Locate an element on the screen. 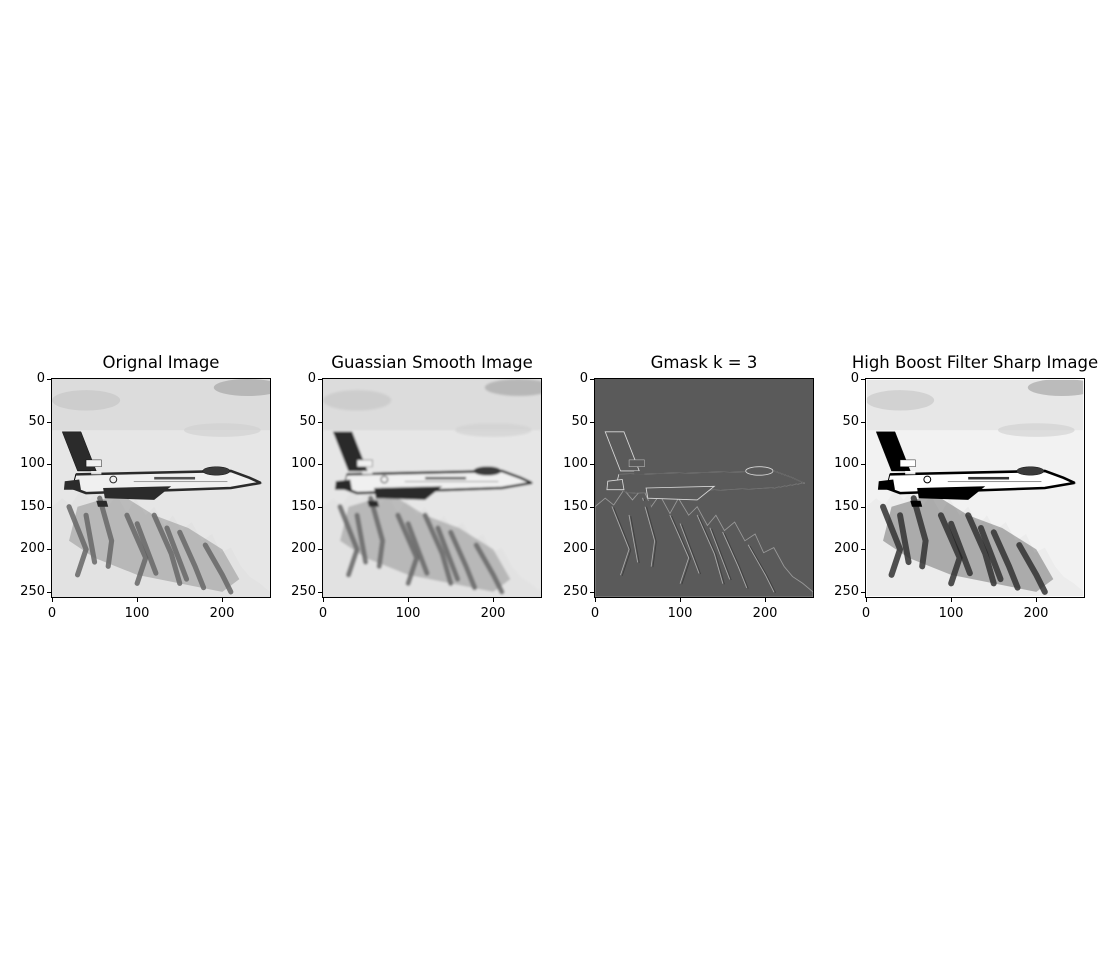 The image size is (1100, 977). photo-smooth is located at coordinates (432, 488).